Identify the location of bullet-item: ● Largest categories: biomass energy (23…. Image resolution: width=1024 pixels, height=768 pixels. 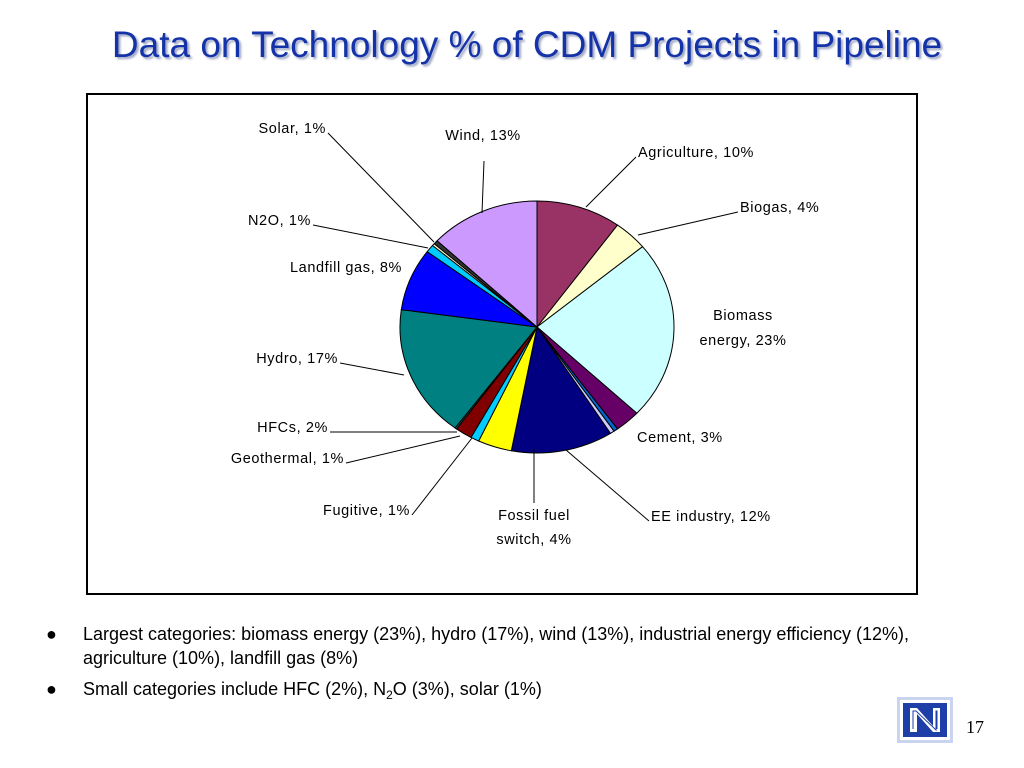
(496, 646).